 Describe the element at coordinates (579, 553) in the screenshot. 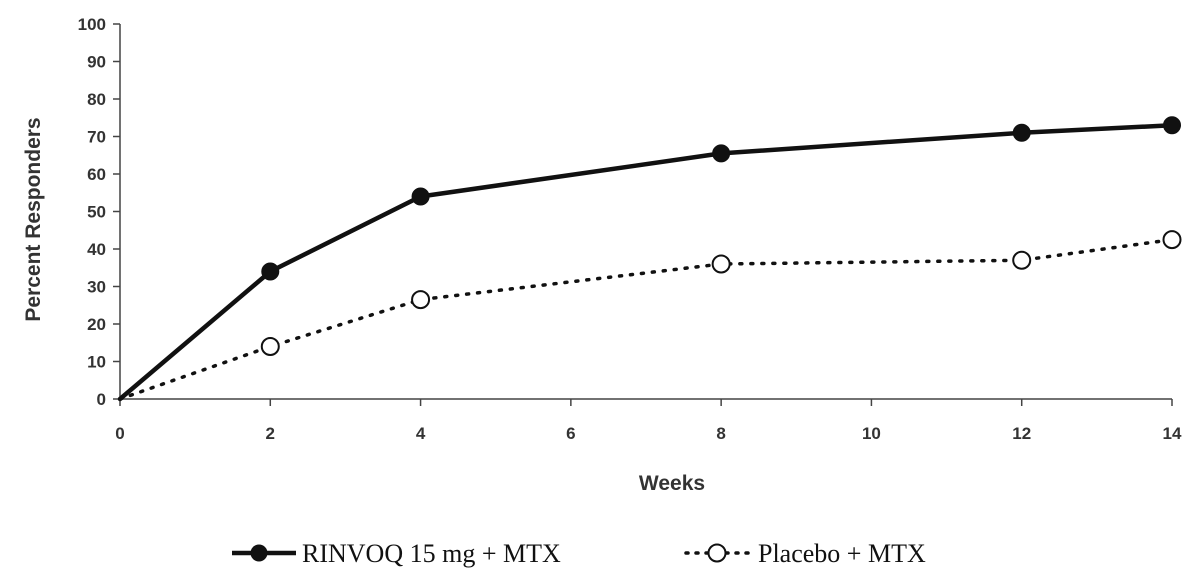

I see `legend: RINVOQ 15 mg + MTX Placebo + MTX` at that location.